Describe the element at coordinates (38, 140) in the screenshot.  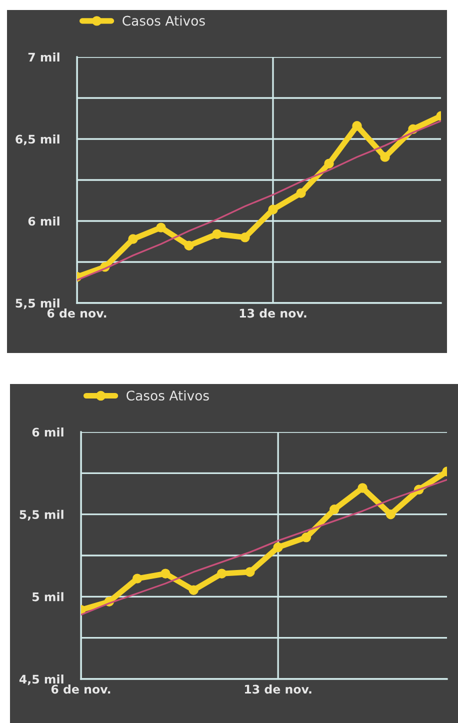
I see `y-tick-label: 6,5 mil` at that location.